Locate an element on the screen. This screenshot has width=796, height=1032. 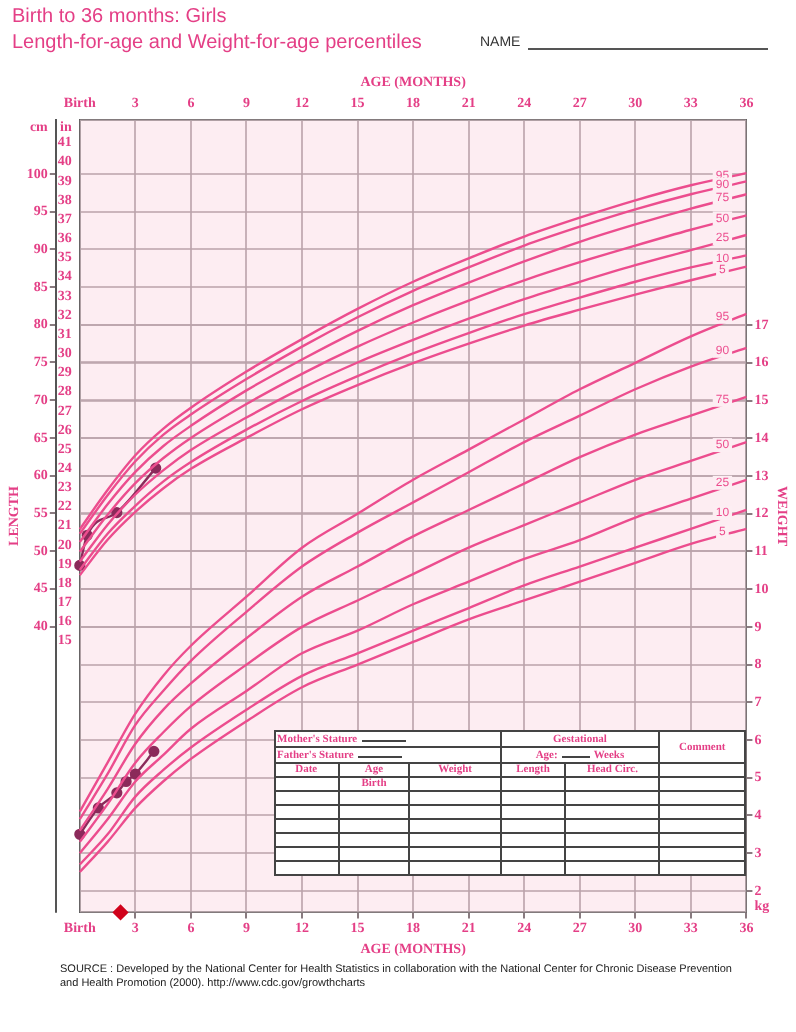
chart-subtitle: Length-for-age and Weight-for-age percentiles is located at coordinates (217, 43).